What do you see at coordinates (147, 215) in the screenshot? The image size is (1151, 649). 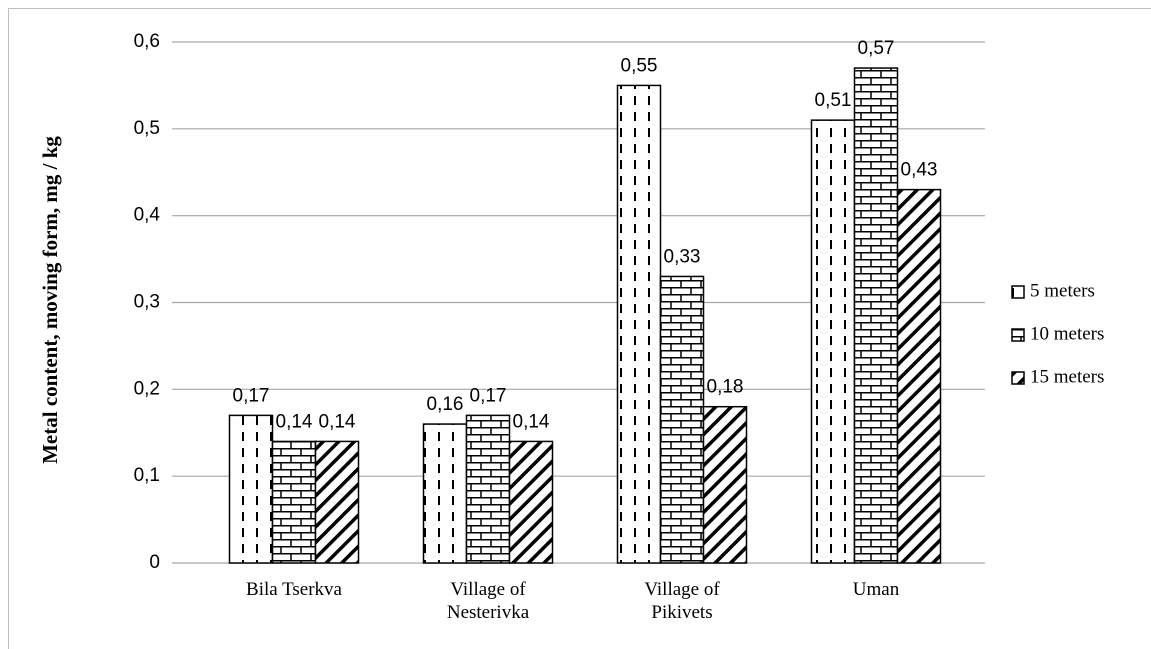 I see `y-tick-label: 0,4` at bounding box center [147, 215].